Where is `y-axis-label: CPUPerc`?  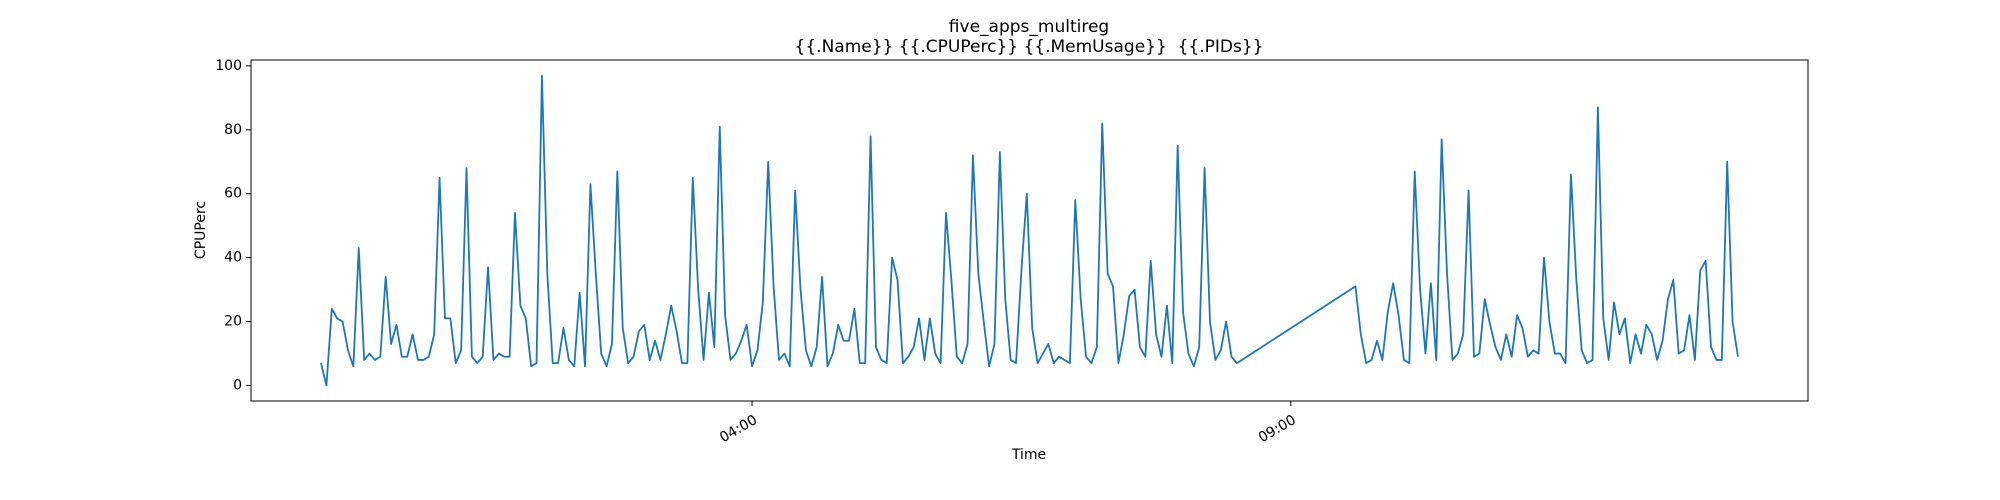 y-axis-label: CPUPerc is located at coordinates (201, 230).